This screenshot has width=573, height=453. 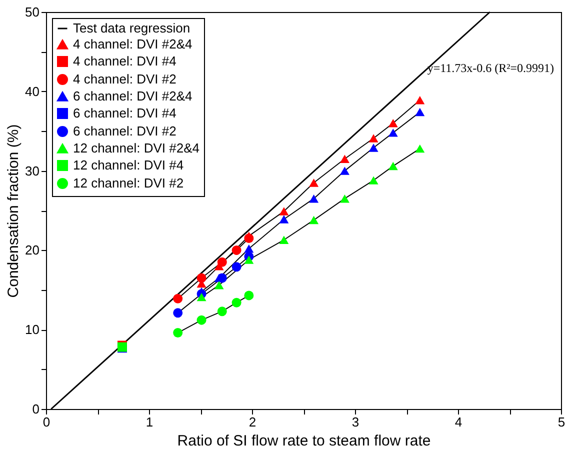 What do you see at coordinates (32, 330) in the screenshot?
I see `y-tick-label: 10` at bounding box center [32, 330].